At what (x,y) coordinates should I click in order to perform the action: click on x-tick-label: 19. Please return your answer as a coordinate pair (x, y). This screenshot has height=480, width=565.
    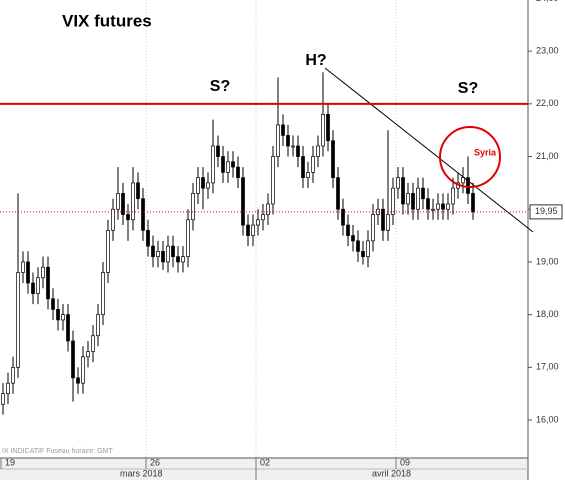
    Looking at the image, I should click on (10, 462).